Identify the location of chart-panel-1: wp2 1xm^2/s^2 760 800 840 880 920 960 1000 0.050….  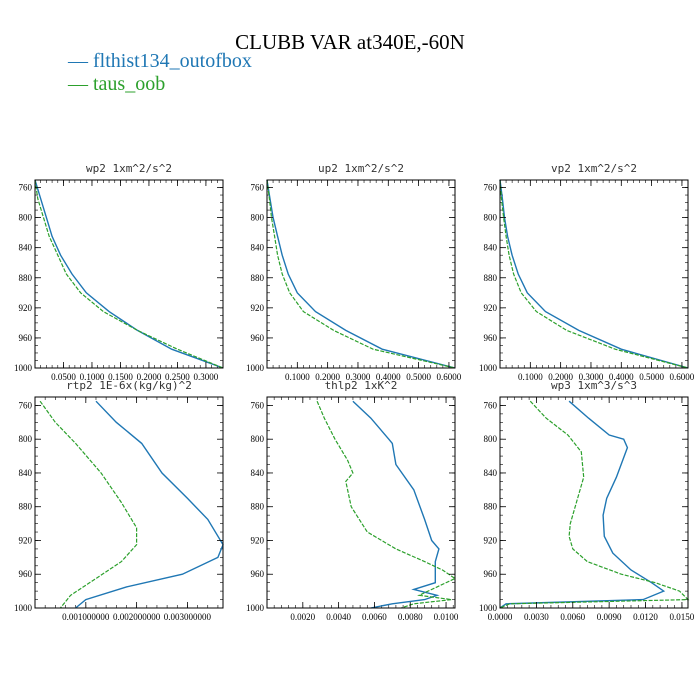
(119, 272).